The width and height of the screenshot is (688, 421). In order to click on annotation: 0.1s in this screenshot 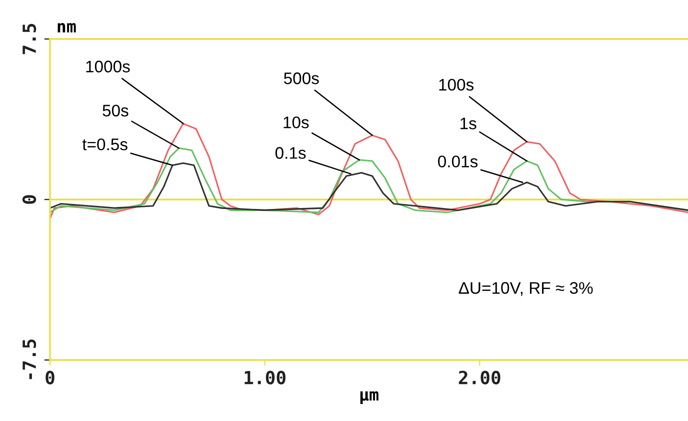, I will do `click(290, 153)`.